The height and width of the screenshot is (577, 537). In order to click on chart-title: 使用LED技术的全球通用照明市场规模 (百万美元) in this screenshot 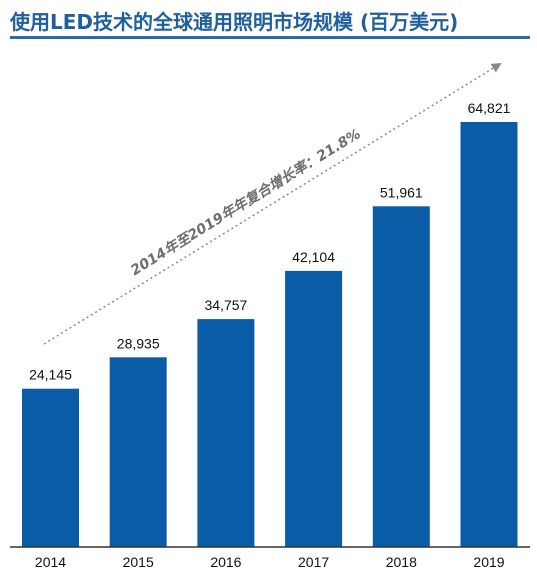, I will do `click(234, 22)`.